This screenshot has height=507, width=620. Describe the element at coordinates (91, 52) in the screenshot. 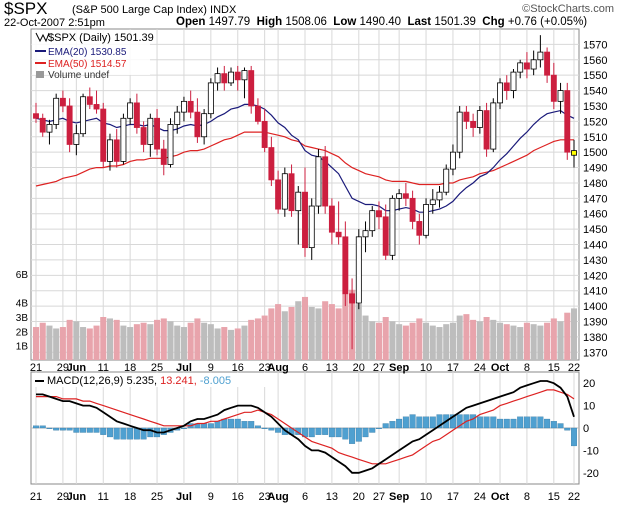

I see `legend-box` at that location.